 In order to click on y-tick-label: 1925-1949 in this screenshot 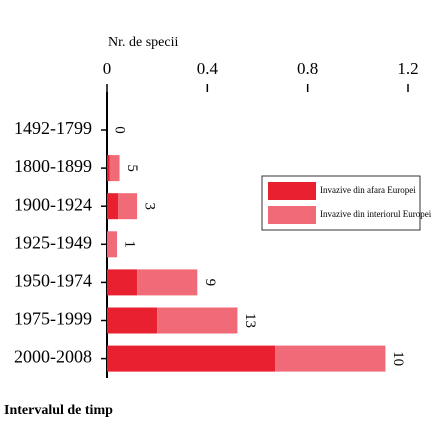, I will do `click(53, 242)`.